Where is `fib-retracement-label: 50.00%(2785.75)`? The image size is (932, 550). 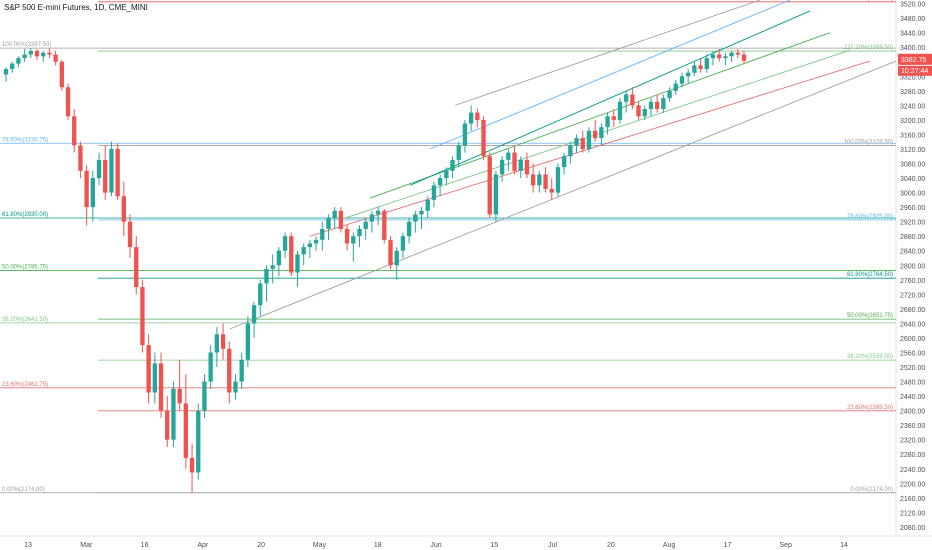
fib-retracement-label: 50.00%(2785.75) is located at coordinates (25, 267).